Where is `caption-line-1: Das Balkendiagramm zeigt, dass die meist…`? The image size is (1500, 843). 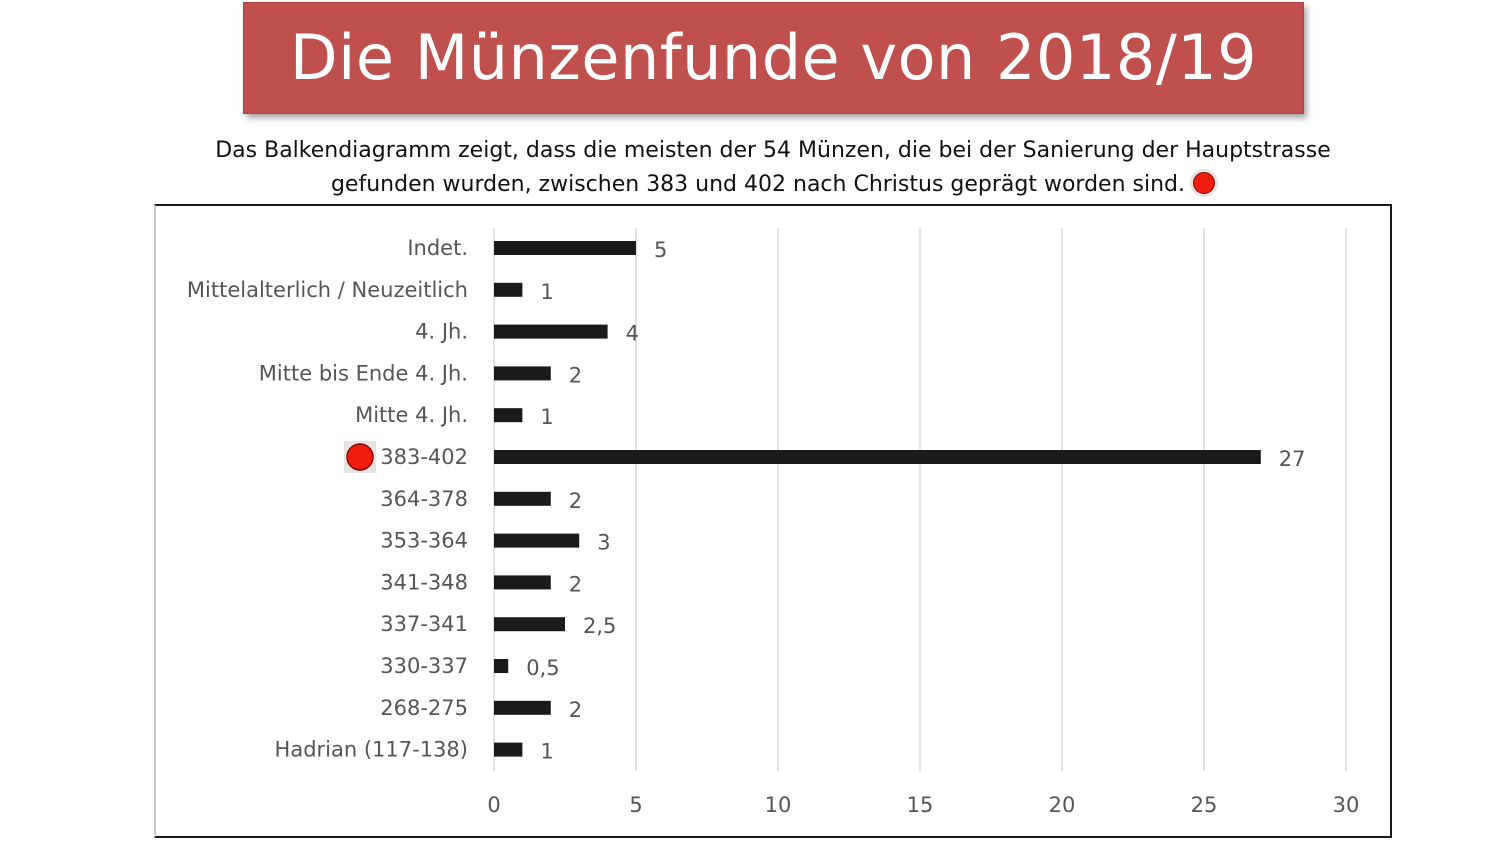
caption-line-1: Das Balkendiagramm zeigt, dass die meist… is located at coordinates (773, 150).